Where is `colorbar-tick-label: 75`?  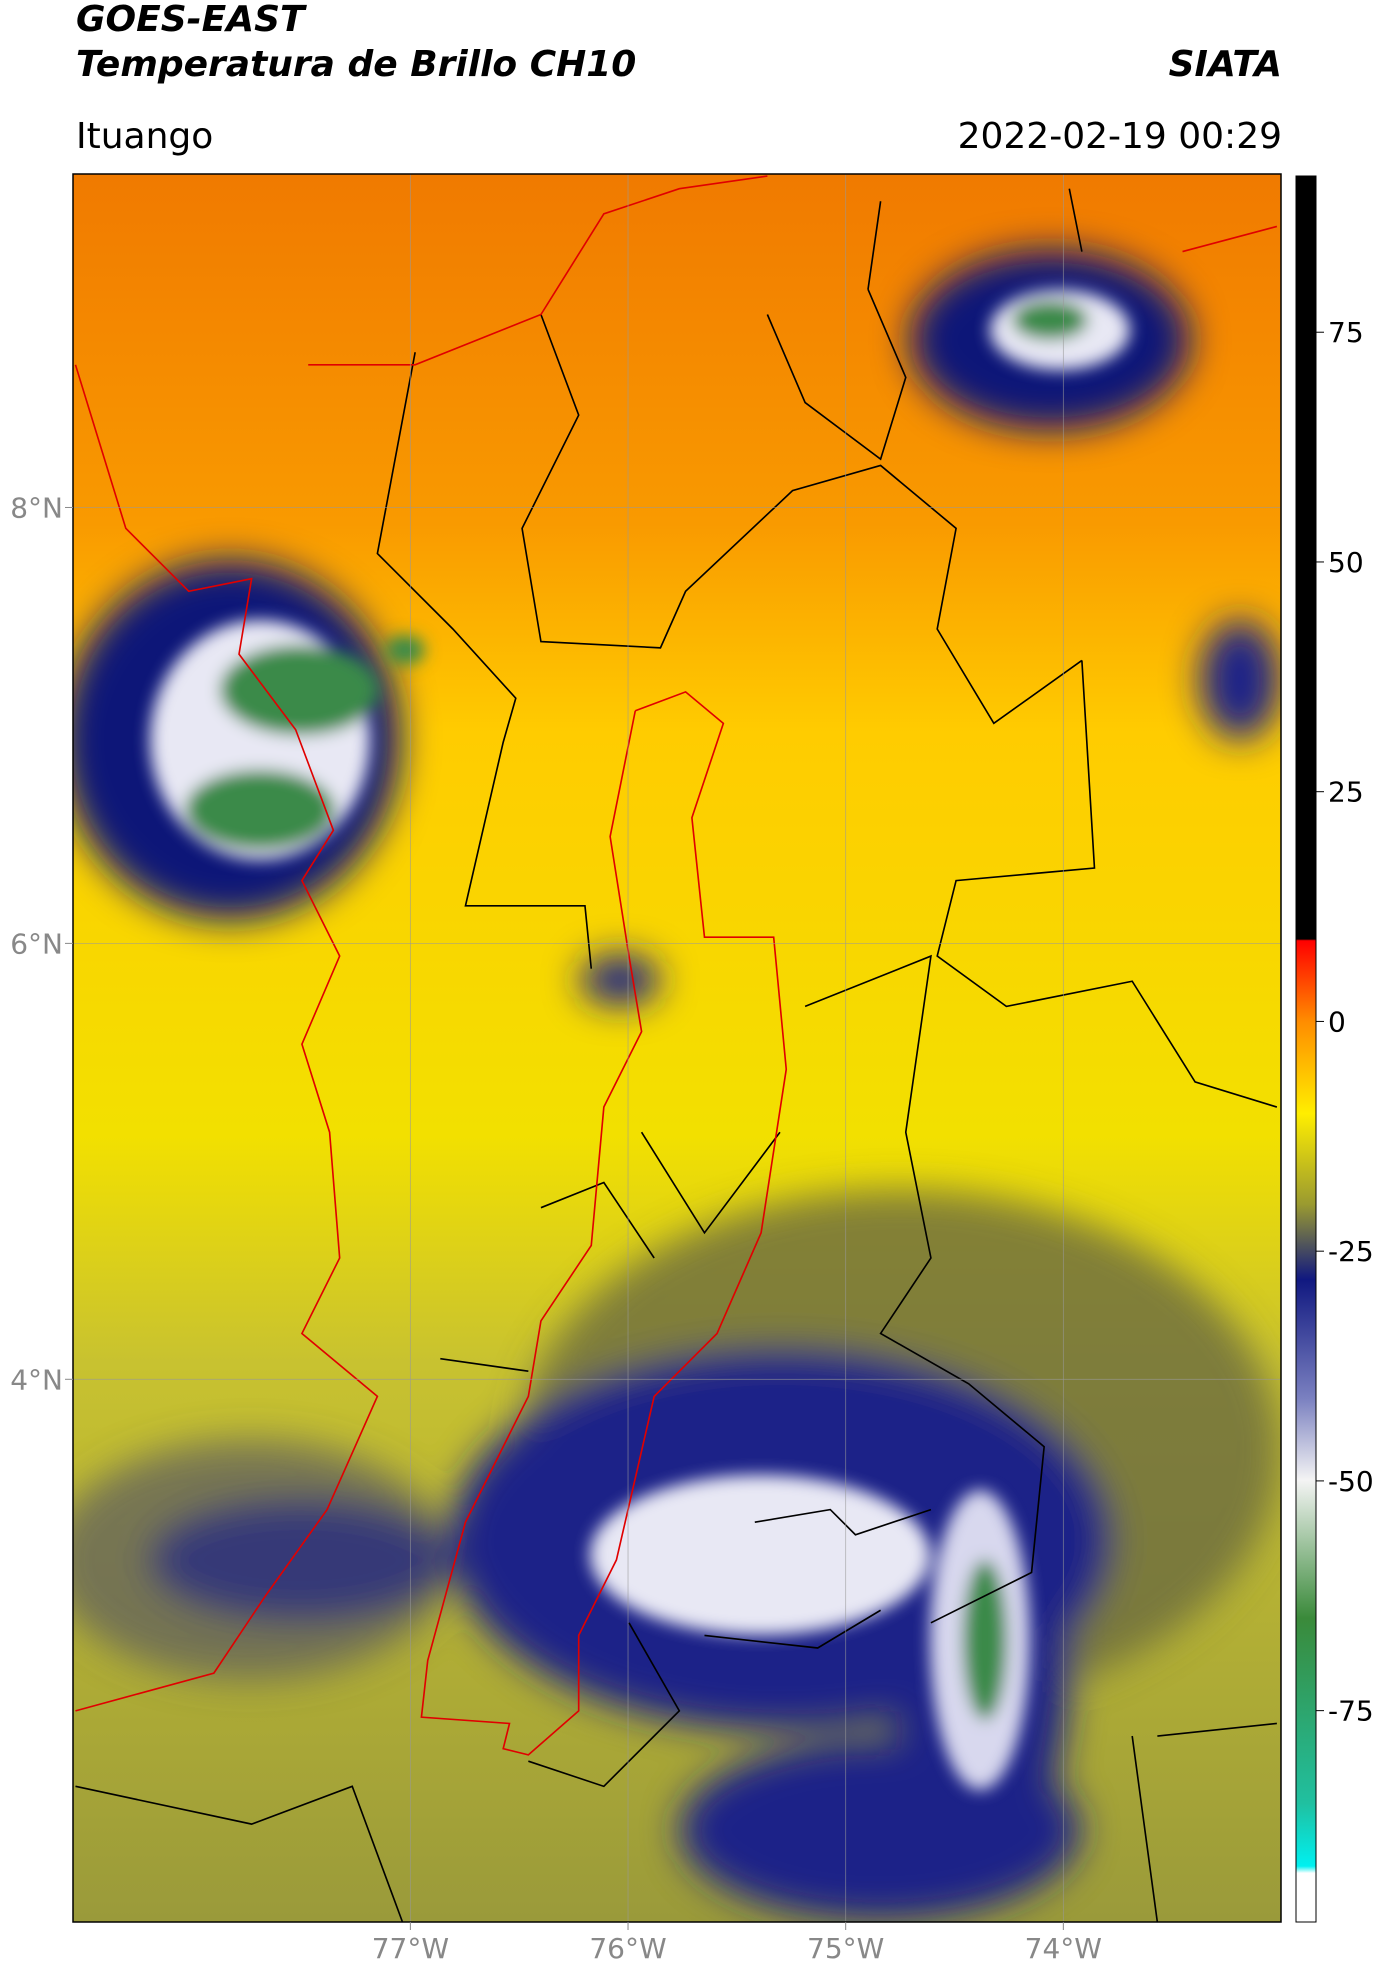 colorbar-tick-label: 75 is located at coordinates (1346, 332).